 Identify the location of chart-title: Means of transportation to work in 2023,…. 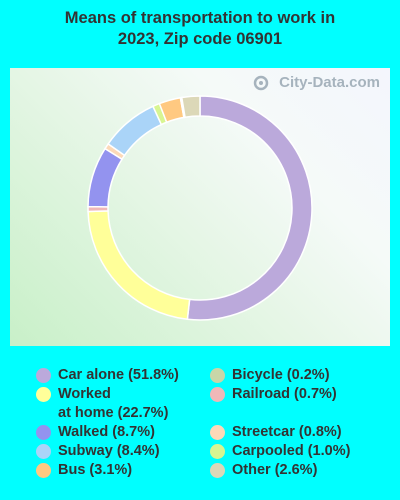
(200, 28).